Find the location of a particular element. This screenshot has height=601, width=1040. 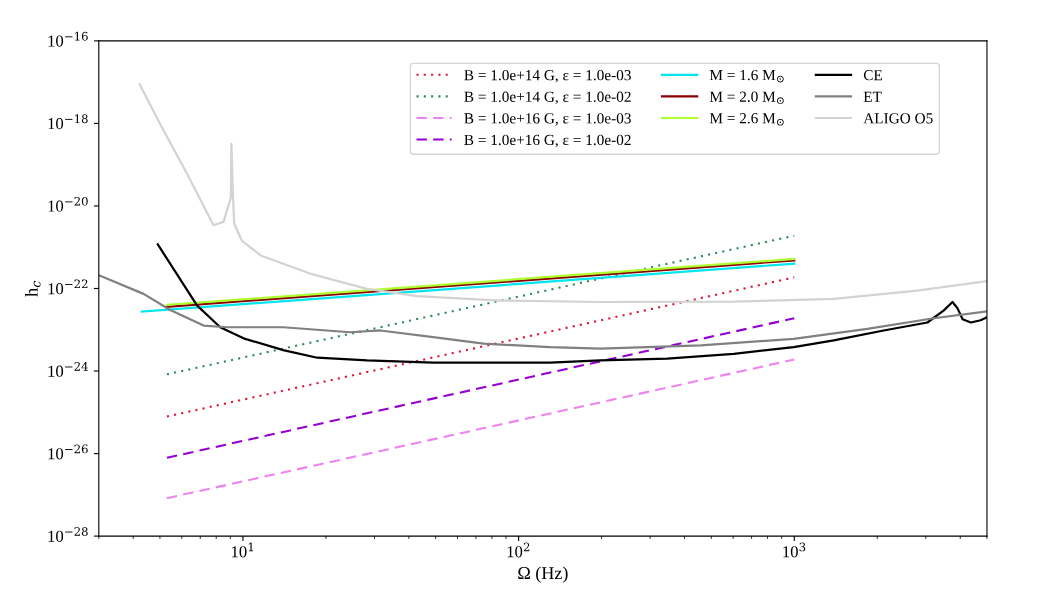

x-tick-label: 10$^{3}$ is located at coordinates (794, 550).